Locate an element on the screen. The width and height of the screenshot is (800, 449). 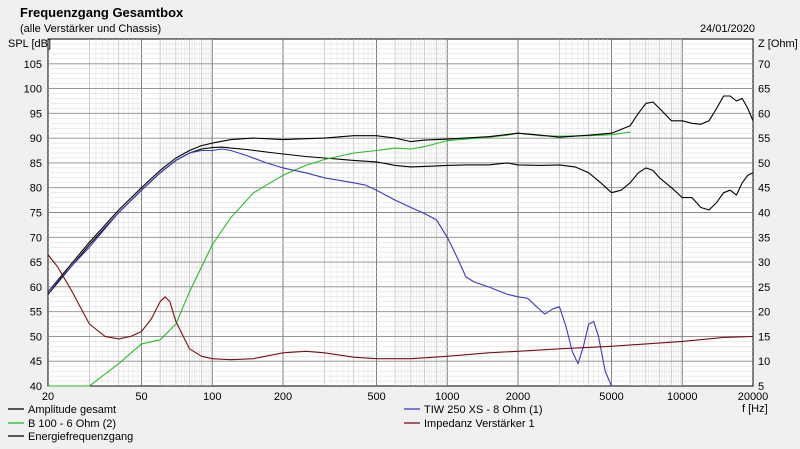
y2-tick-label: 30 is located at coordinates (764, 263).